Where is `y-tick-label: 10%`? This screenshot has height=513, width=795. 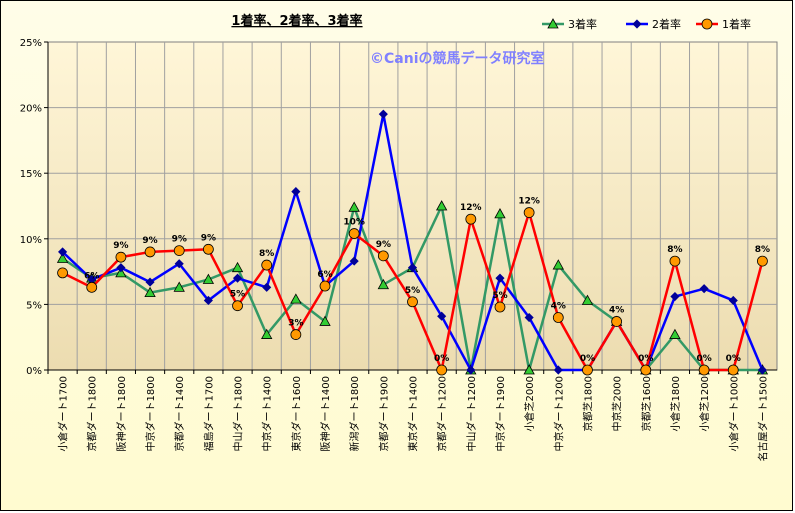 y-tick-label: 10% is located at coordinates (31, 240).